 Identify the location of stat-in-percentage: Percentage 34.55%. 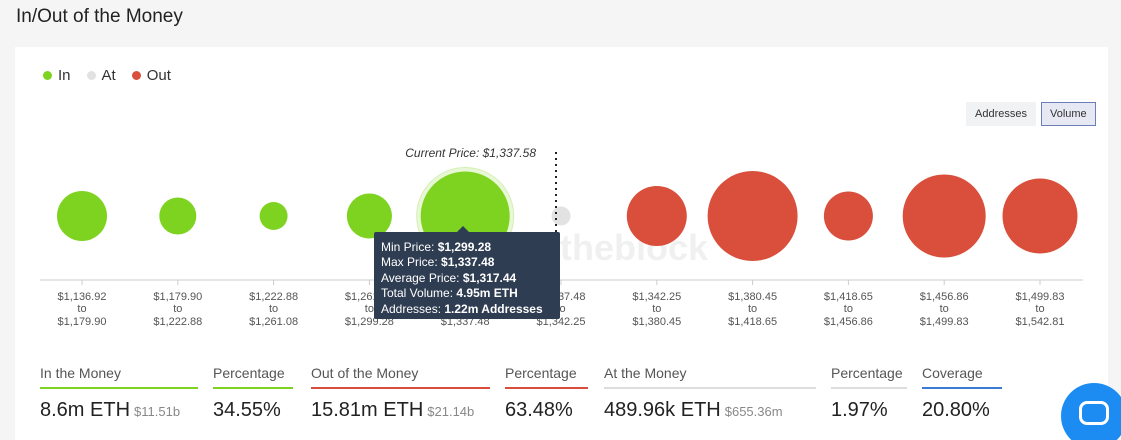
(253, 393).